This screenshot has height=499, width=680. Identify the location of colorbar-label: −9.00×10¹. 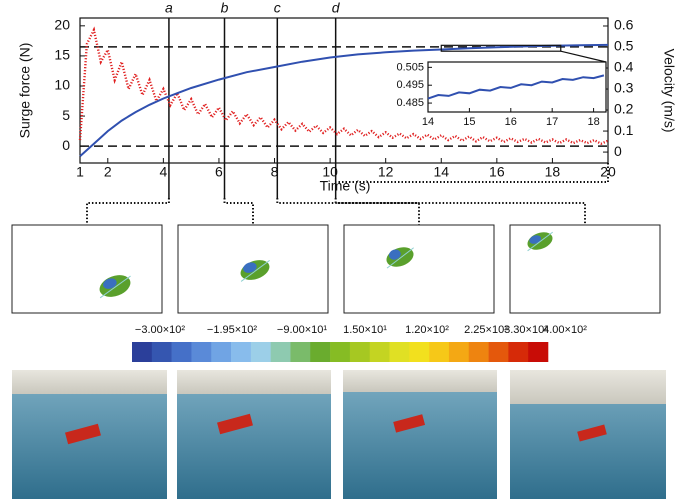
(302, 330).